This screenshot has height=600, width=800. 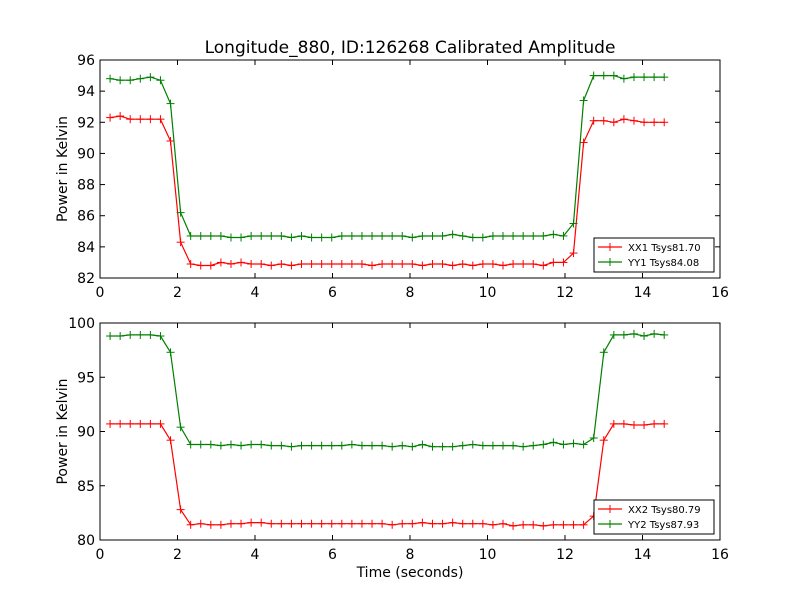 What do you see at coordinates (488, 293) in the screenshot?
I see `x-tick-label: 10` at bounding box center [488, 293].